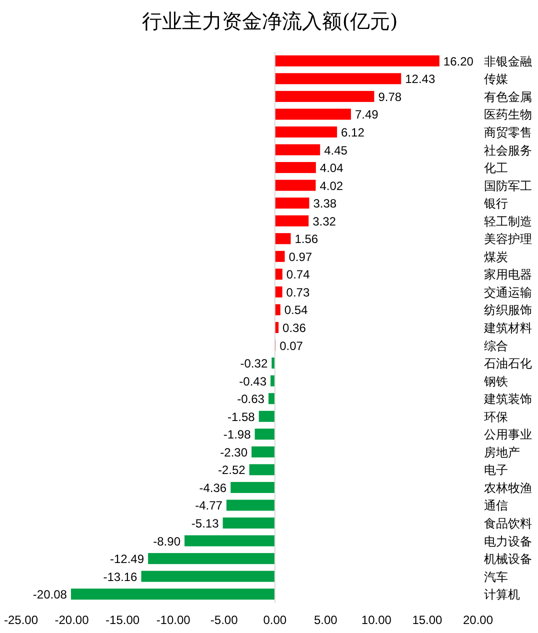 This screenshot has width=538, height=633. I want to click on title: 行业主力资金净流入额(亿元), so click(270, 21).